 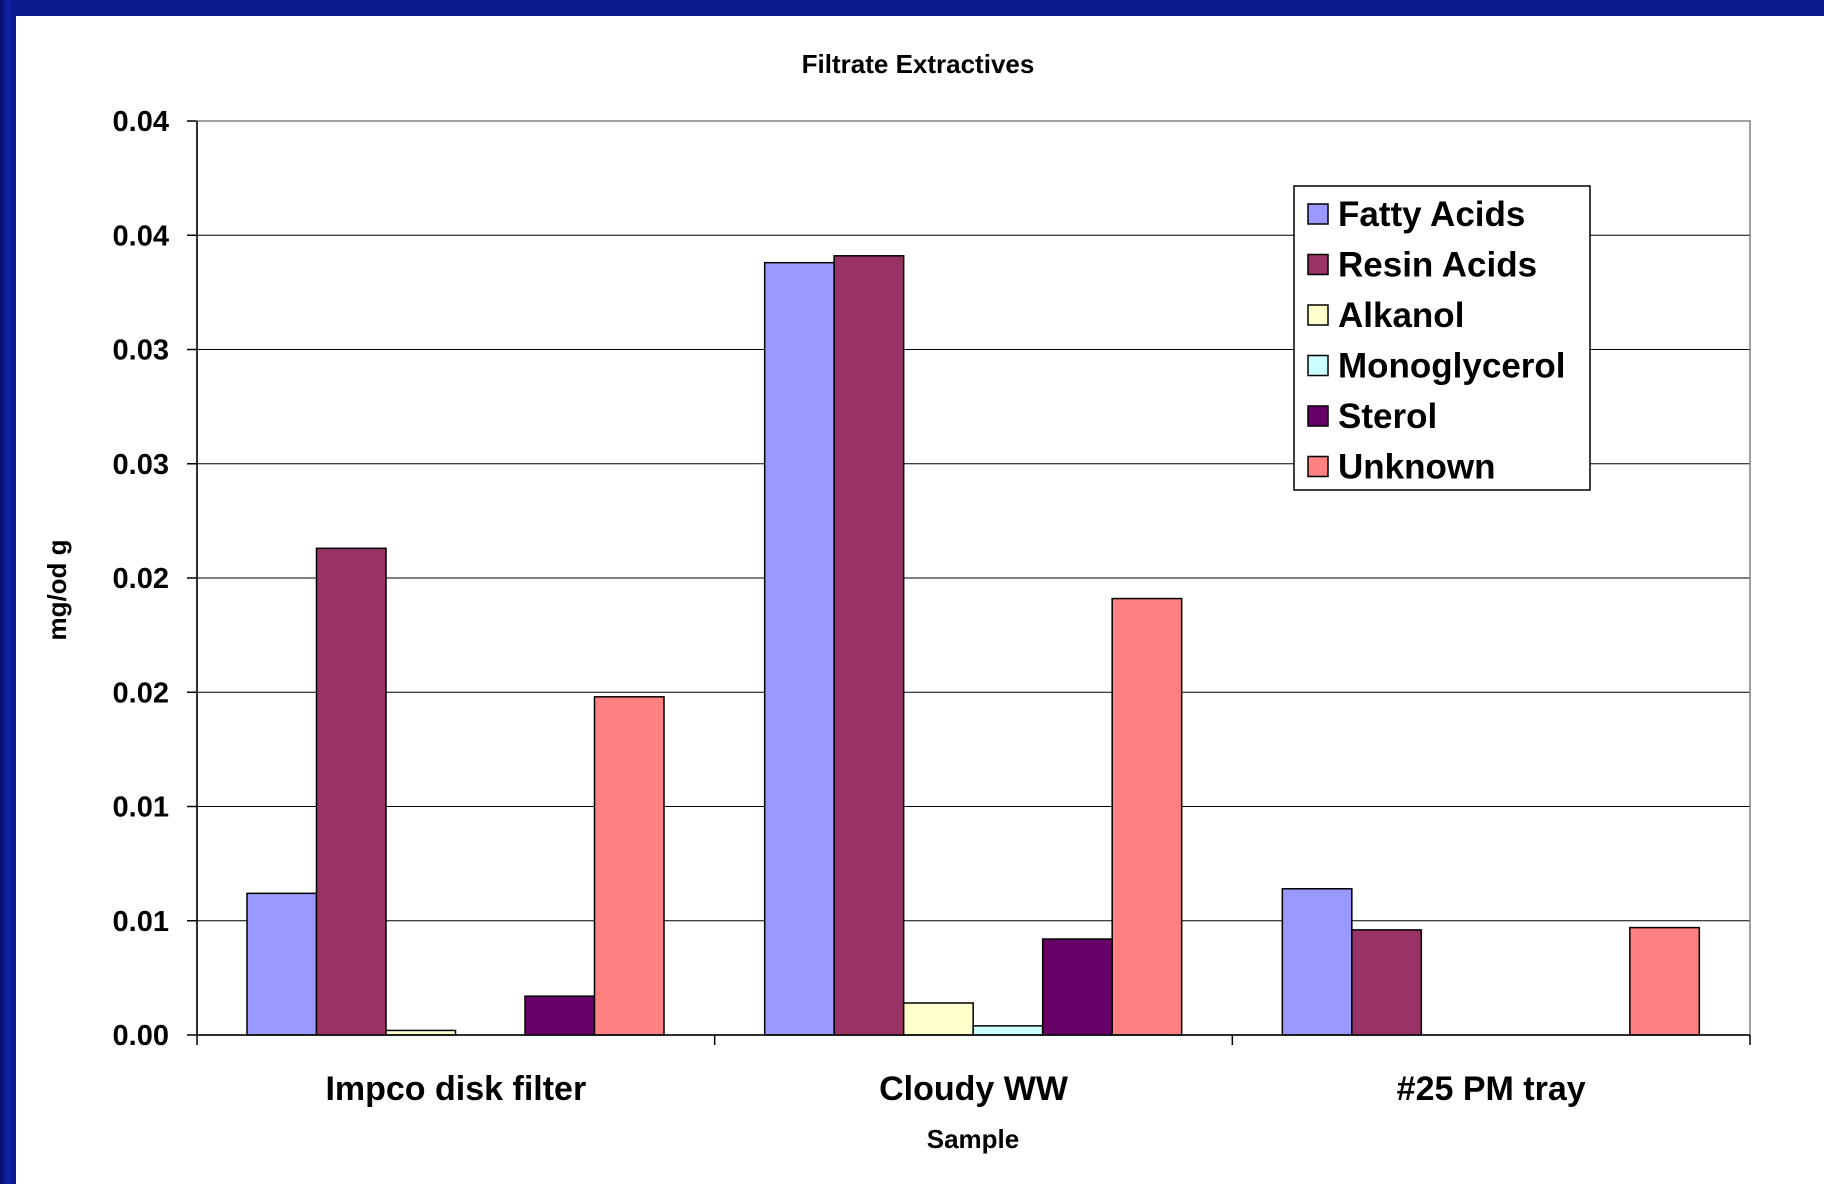 What do you see at coordinates (455, 1089) in the screenshot?
I see `x-category-label: Impco disk filter` at bounding box center [455, 1089].